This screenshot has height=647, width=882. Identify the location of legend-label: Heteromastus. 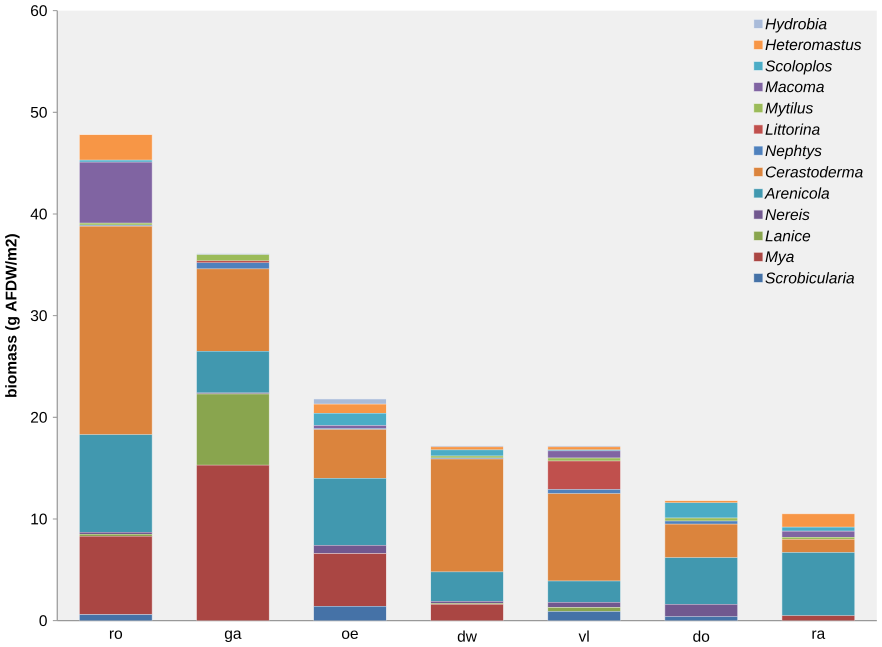
(814, 44).